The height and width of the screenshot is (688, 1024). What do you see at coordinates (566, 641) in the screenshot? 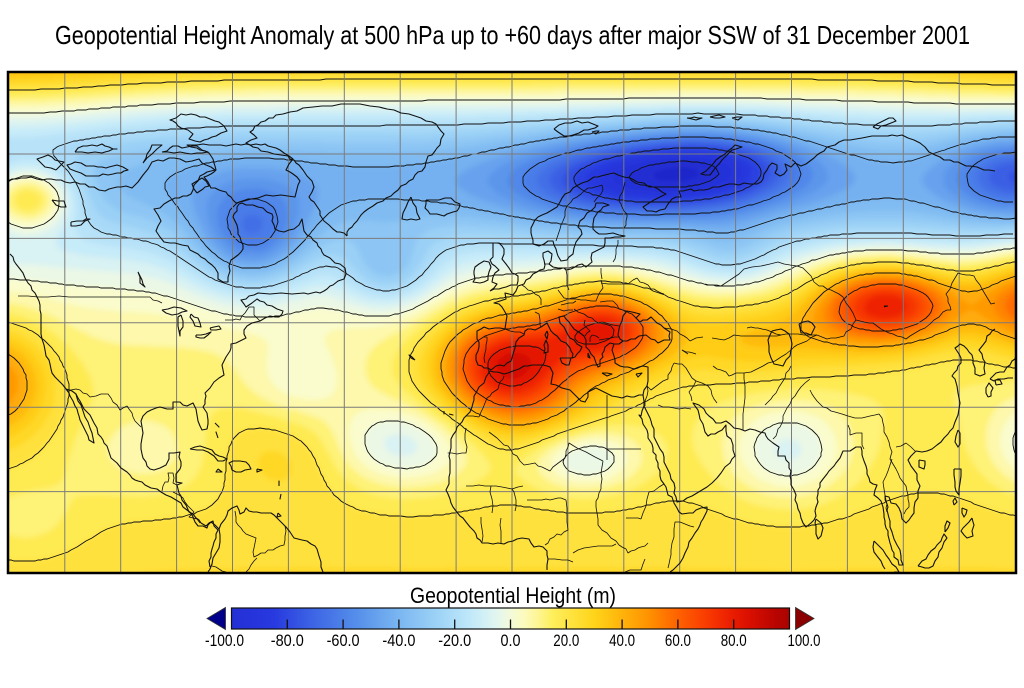
I see `svg-text: 20.0` at bounding box center [566, 641].